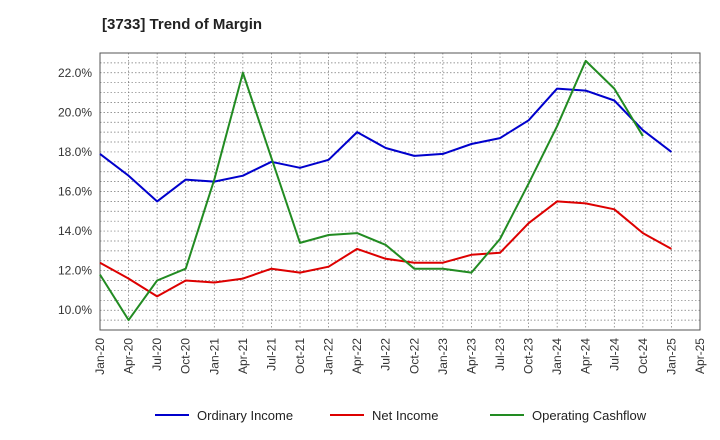  Describe the element at coordinates (75, 231) in the screenshot. I see `y-tick-label: 14.0%` at that location.